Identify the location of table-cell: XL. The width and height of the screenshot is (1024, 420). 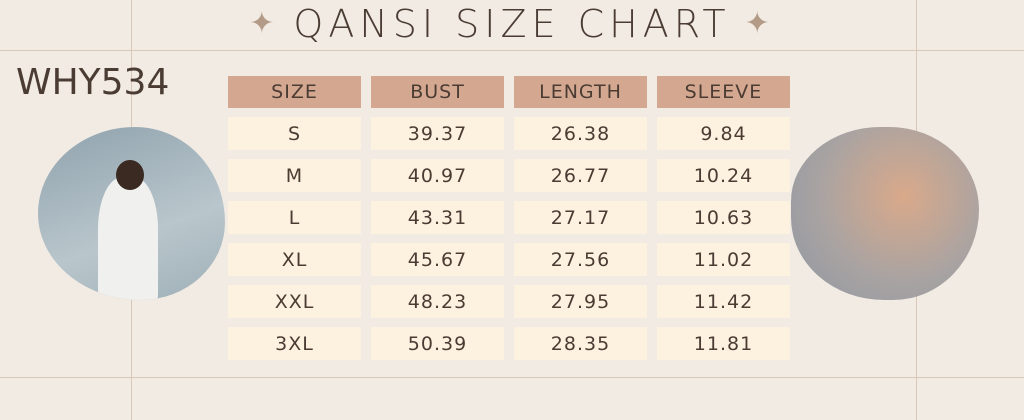
(294, 259).